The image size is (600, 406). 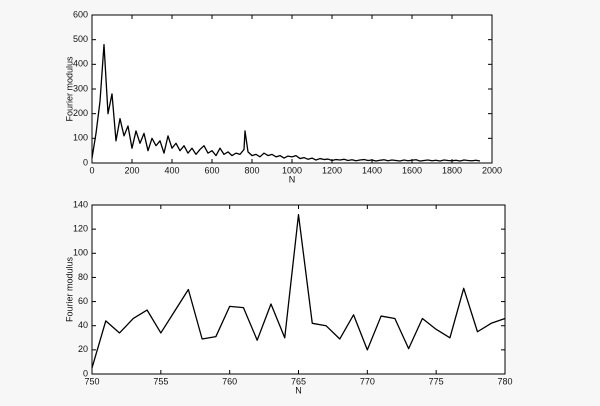 I want to click on y-tick-label: 60, so click(x=83, y=301).